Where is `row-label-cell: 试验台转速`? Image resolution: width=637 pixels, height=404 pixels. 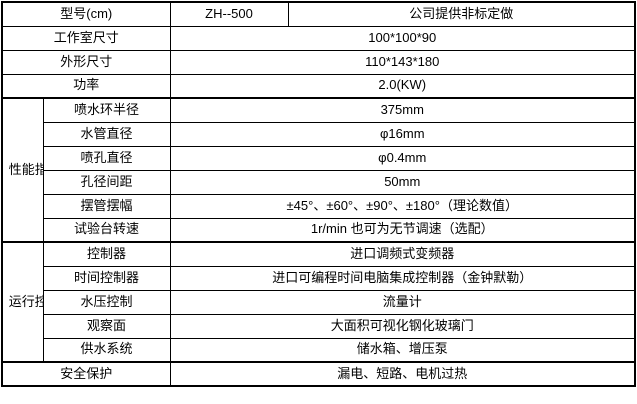 row-label-cell: 试验台转速 is located at coordinates (106, 230).